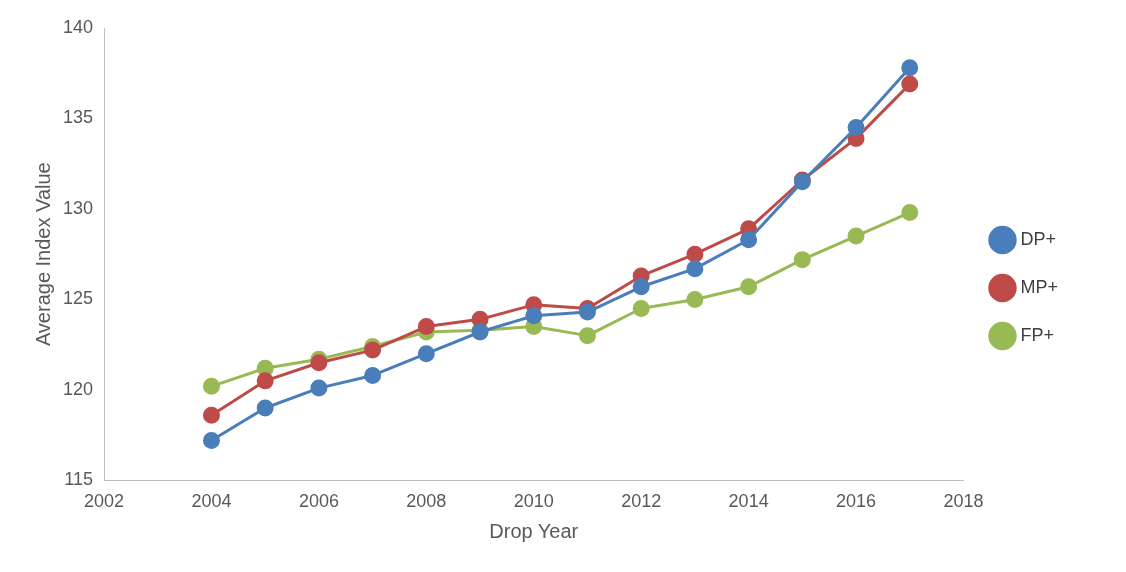 This screenshot has height=572, width=1126. I want to click on legend-label: MP+, so click(1039, 286).